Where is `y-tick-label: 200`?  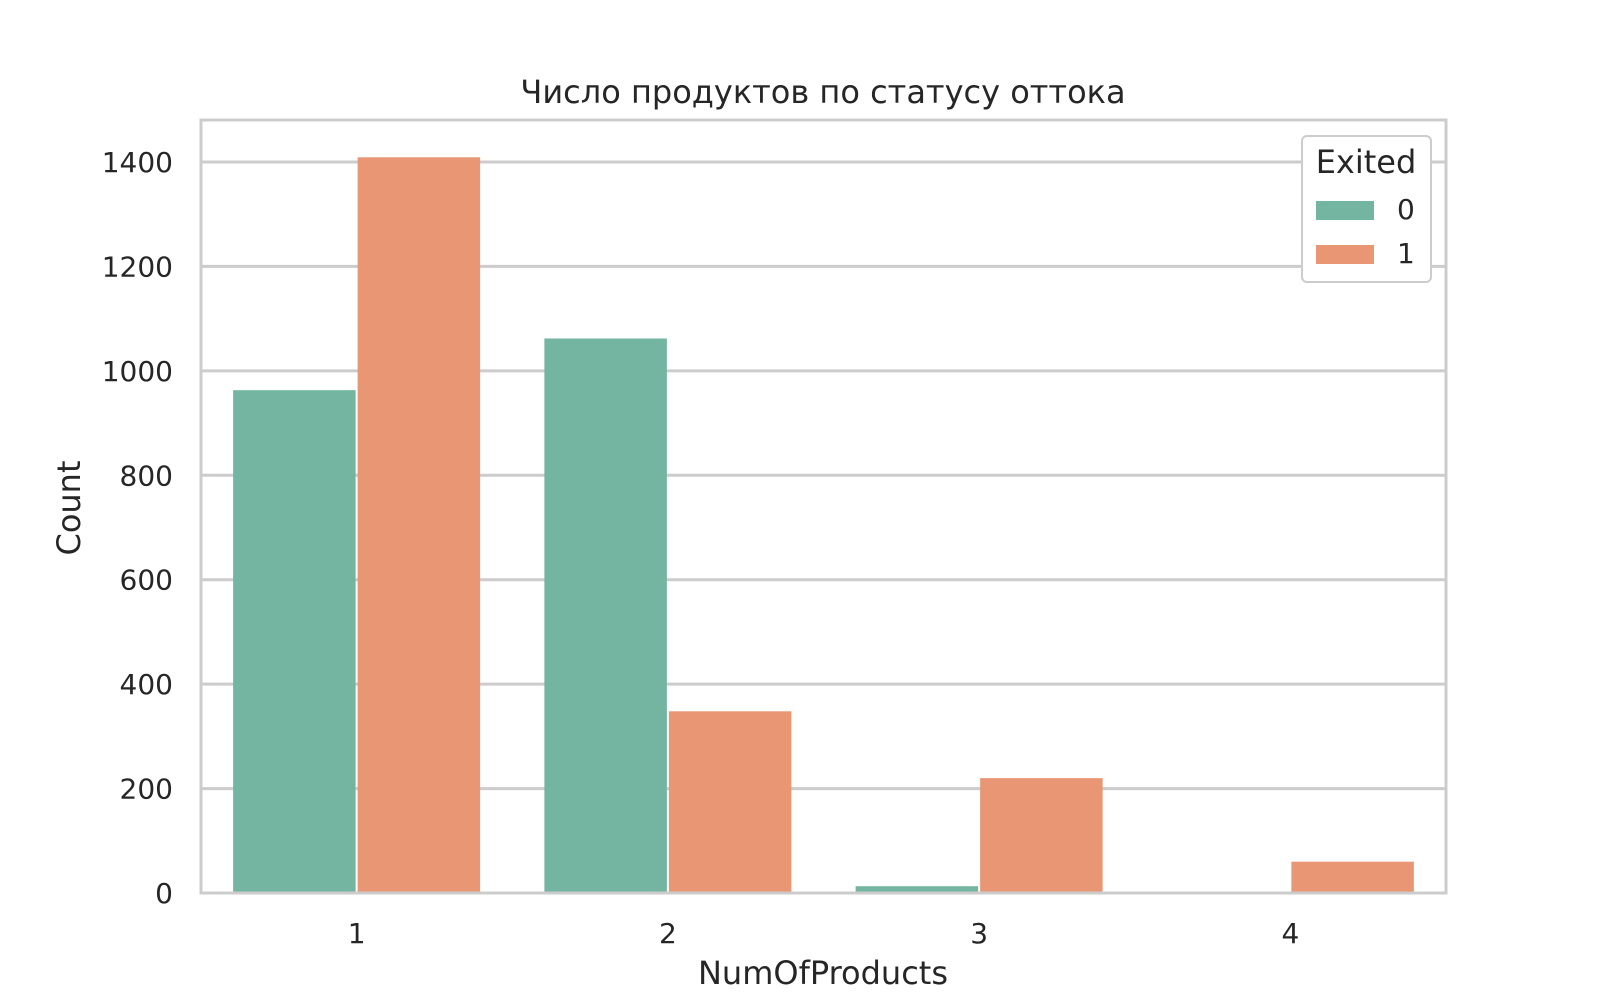
y-tick-label: 200 is located at coordinates (146, 789).